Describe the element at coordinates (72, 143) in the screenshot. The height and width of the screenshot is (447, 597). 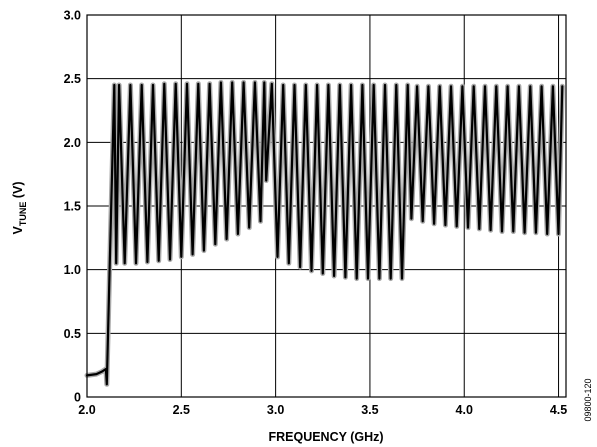
I see `y-tick-label: 2.0` at that location.